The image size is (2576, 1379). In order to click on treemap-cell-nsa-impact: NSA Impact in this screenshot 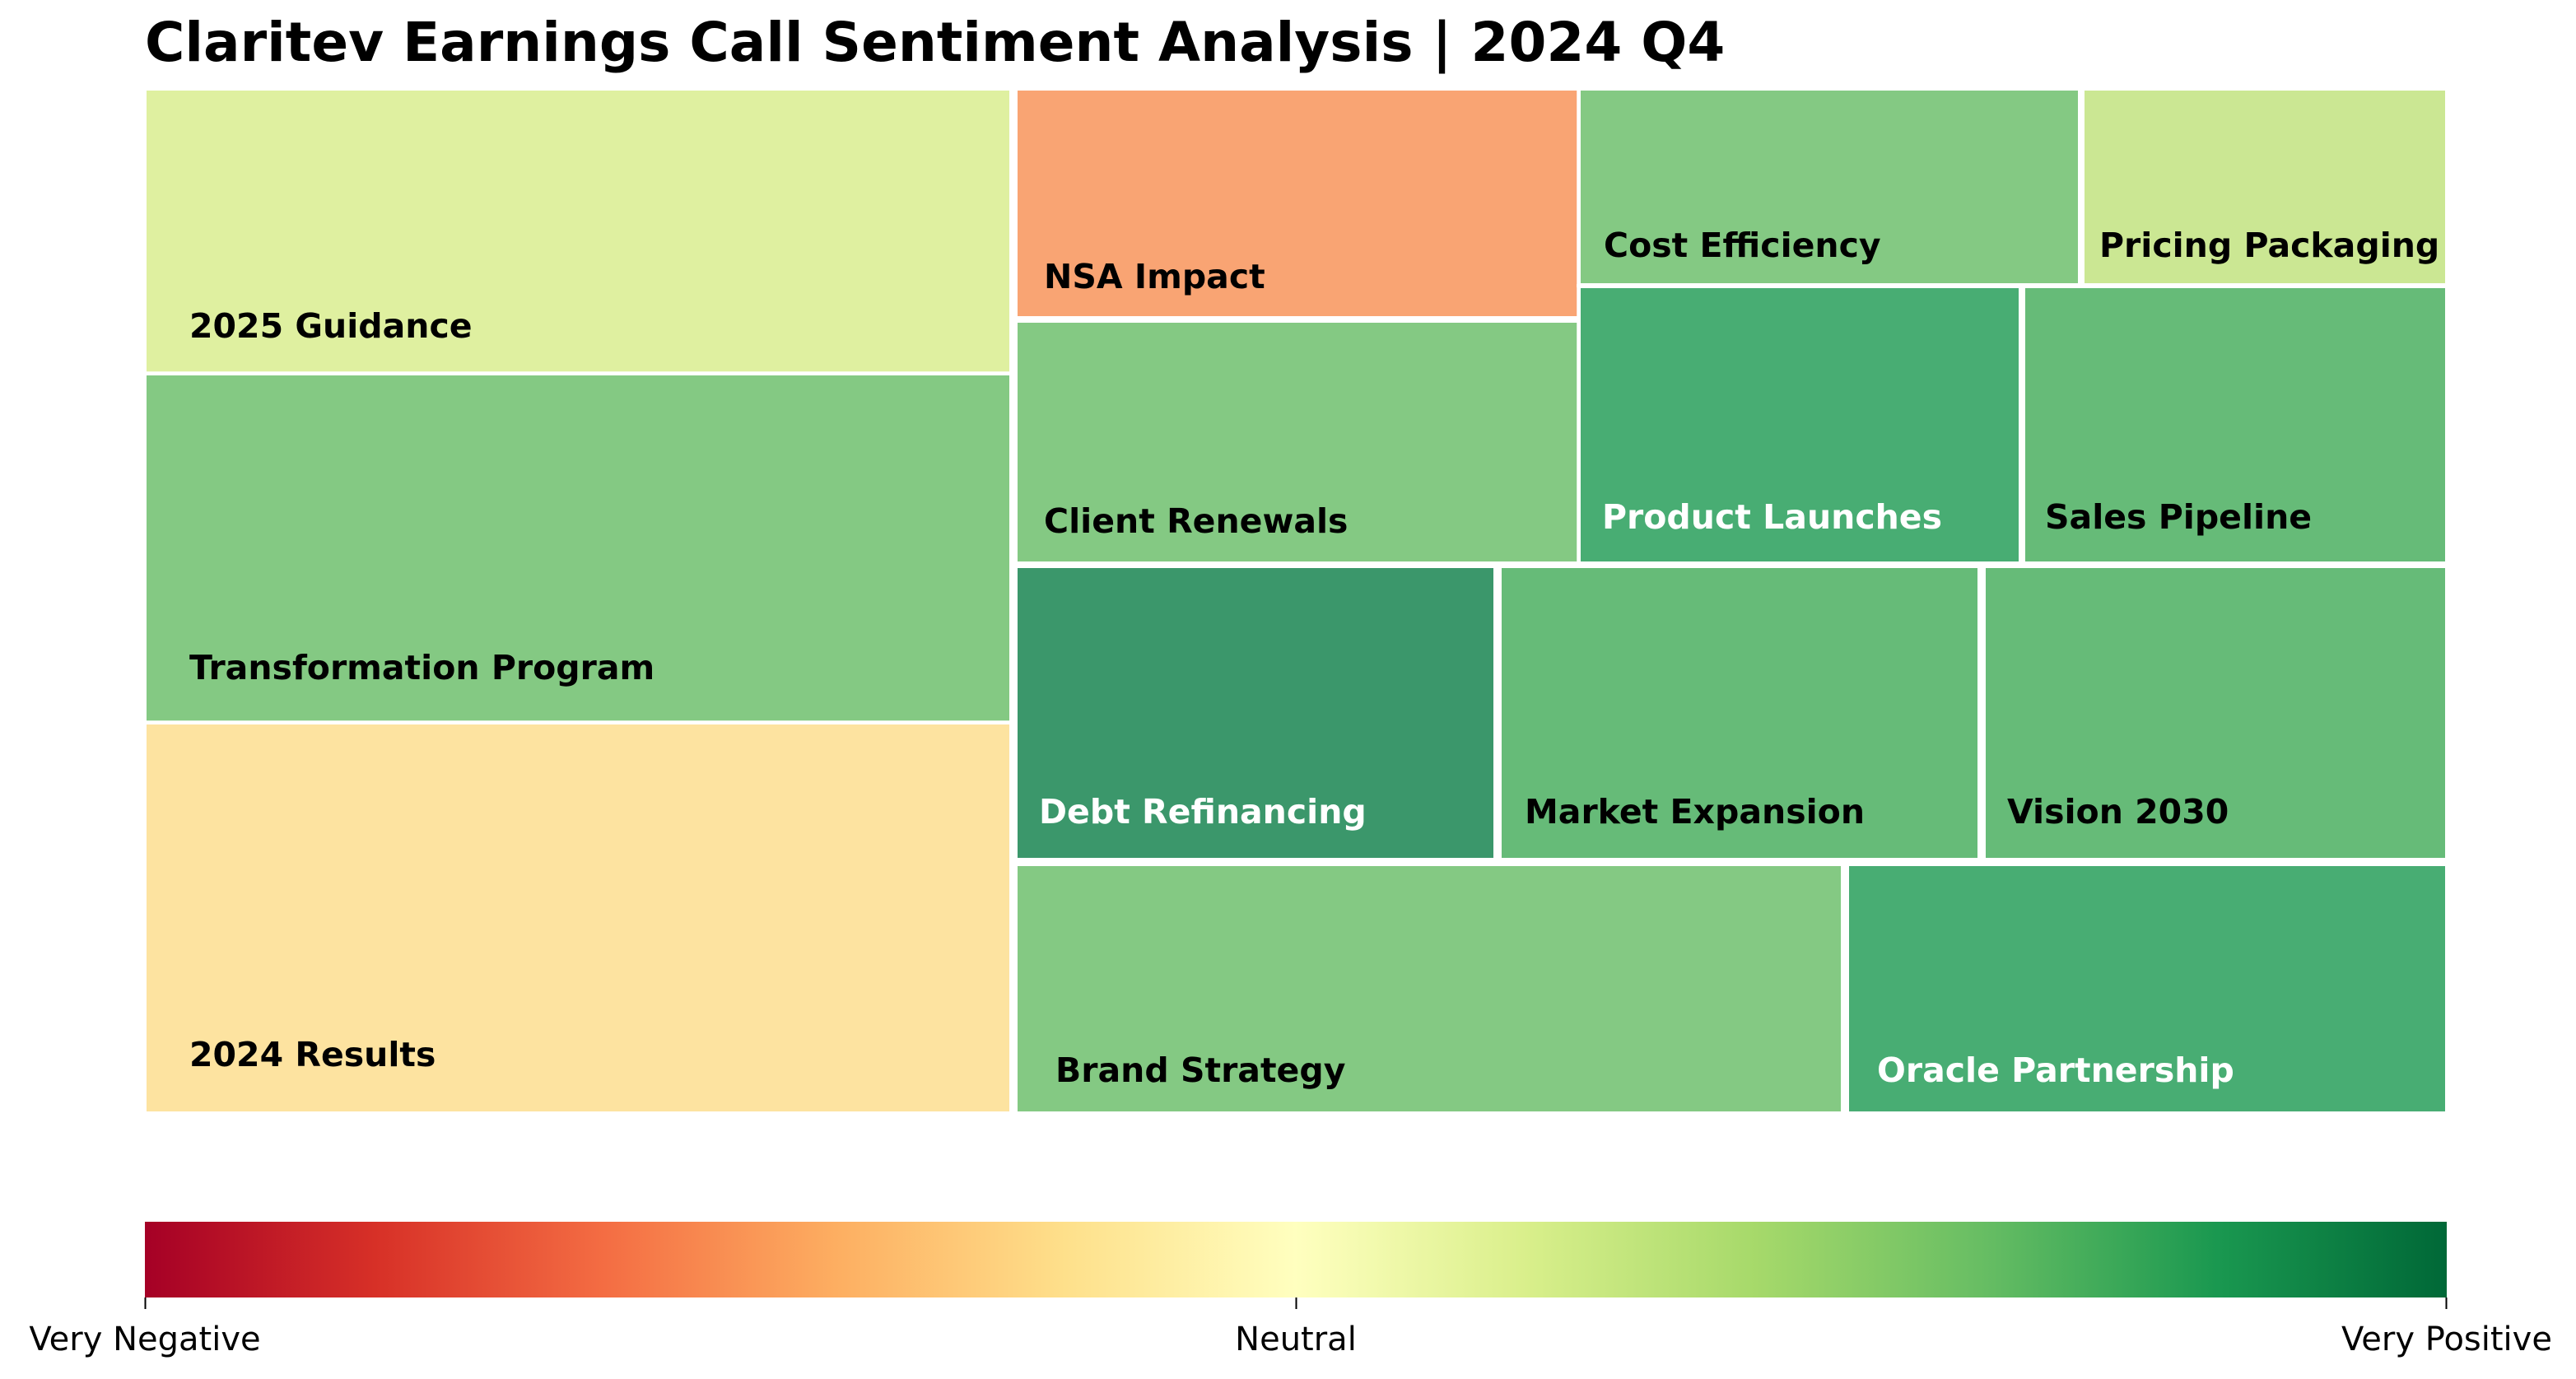, I will do `click(1297, 203)`.